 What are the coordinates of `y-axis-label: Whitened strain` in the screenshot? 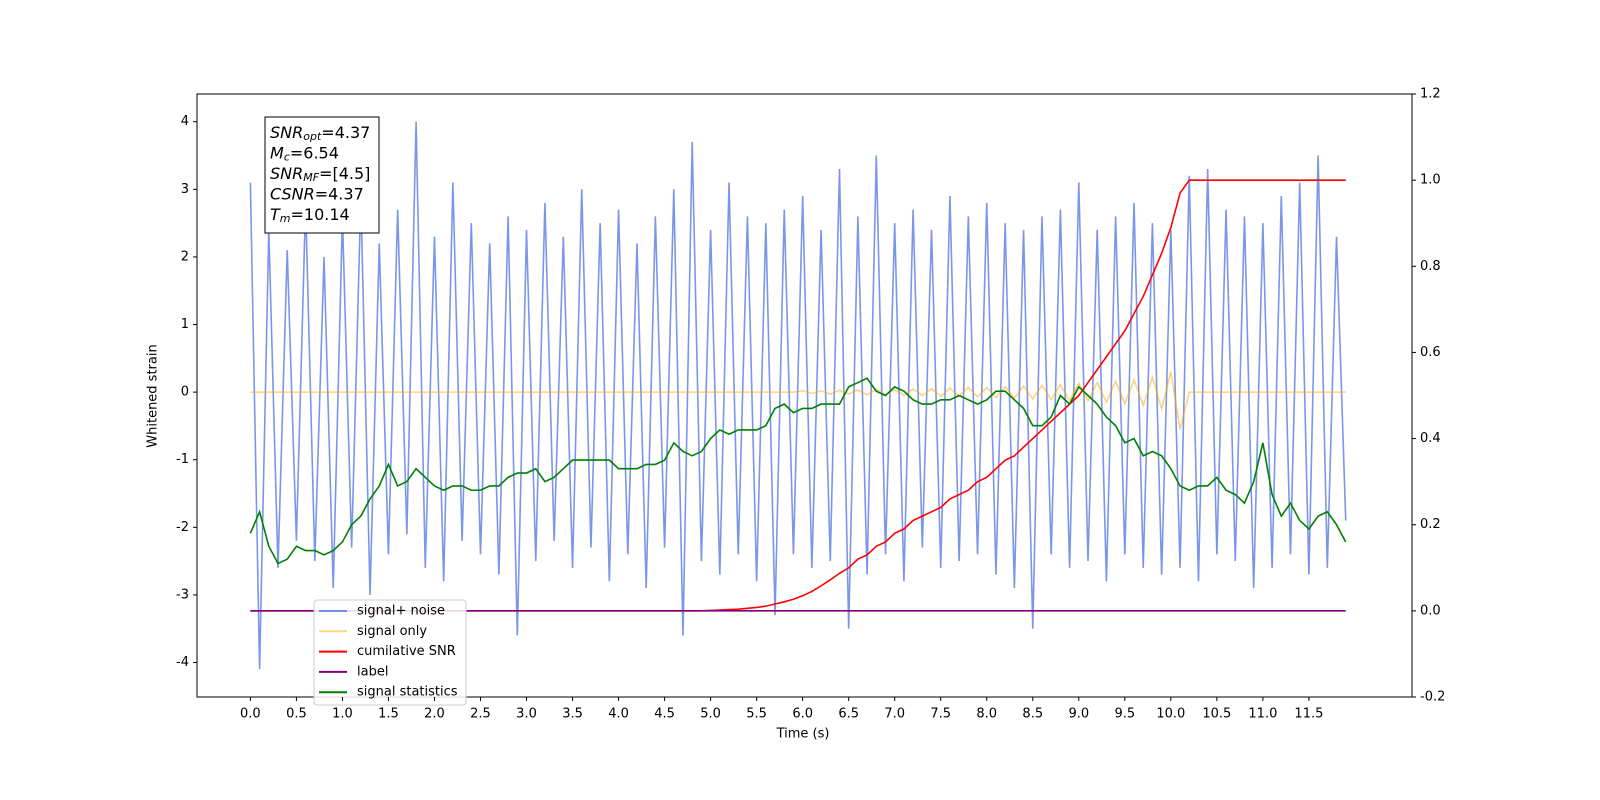 It's located at (153, 395).